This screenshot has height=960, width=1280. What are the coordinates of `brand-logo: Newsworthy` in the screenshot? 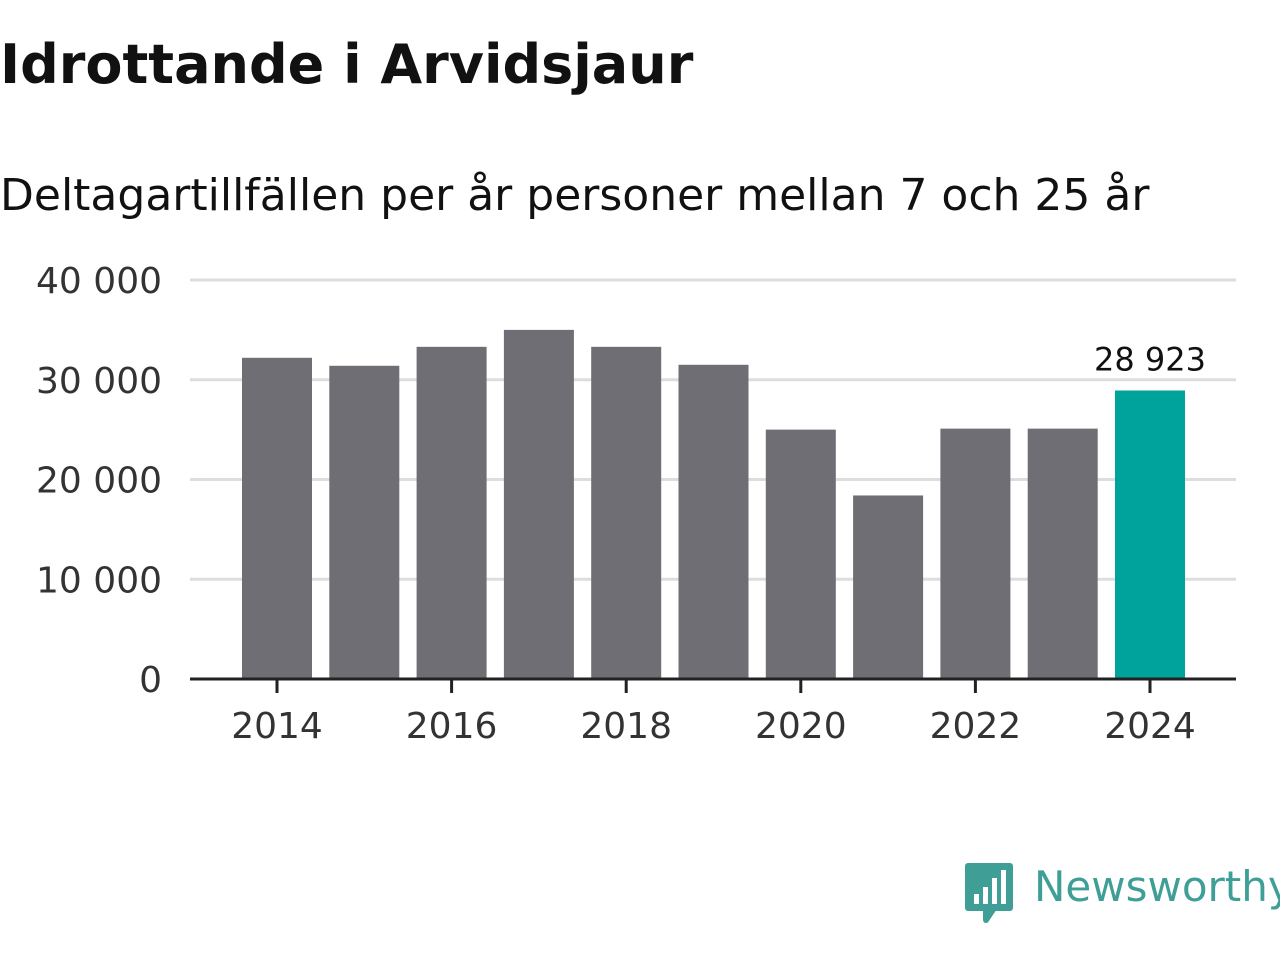 It's located at (1122, 895).